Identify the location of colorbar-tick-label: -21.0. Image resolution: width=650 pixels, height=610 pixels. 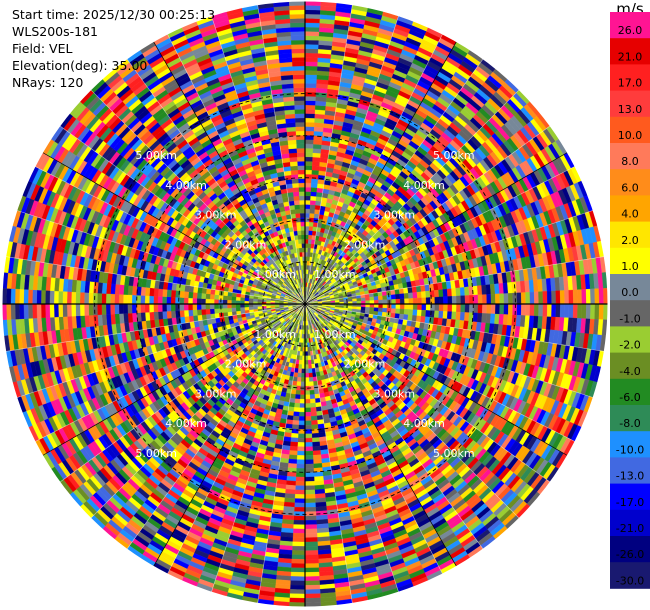
(630, 528).